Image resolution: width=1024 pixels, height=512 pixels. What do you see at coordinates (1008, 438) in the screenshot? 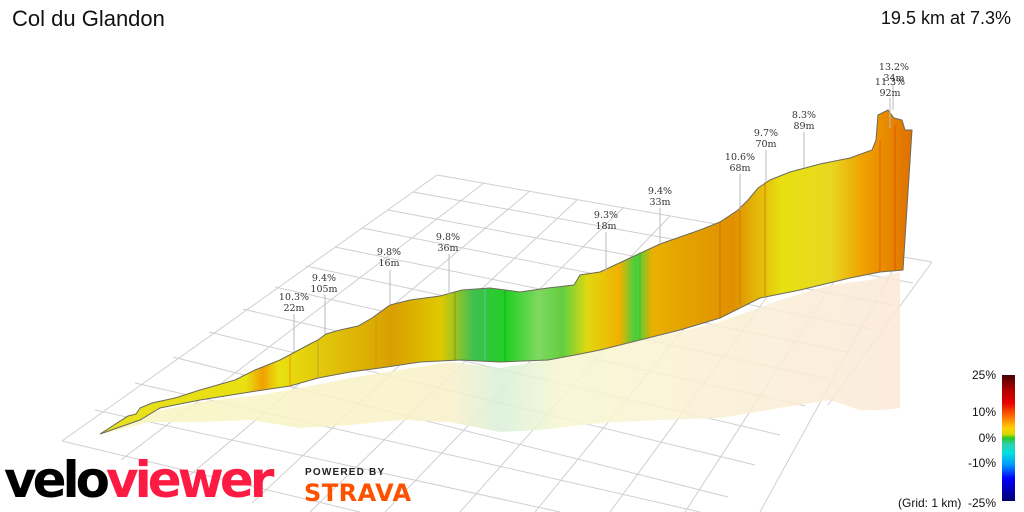
I see `gradient-color-scale` at bounding box center [1008, 438].